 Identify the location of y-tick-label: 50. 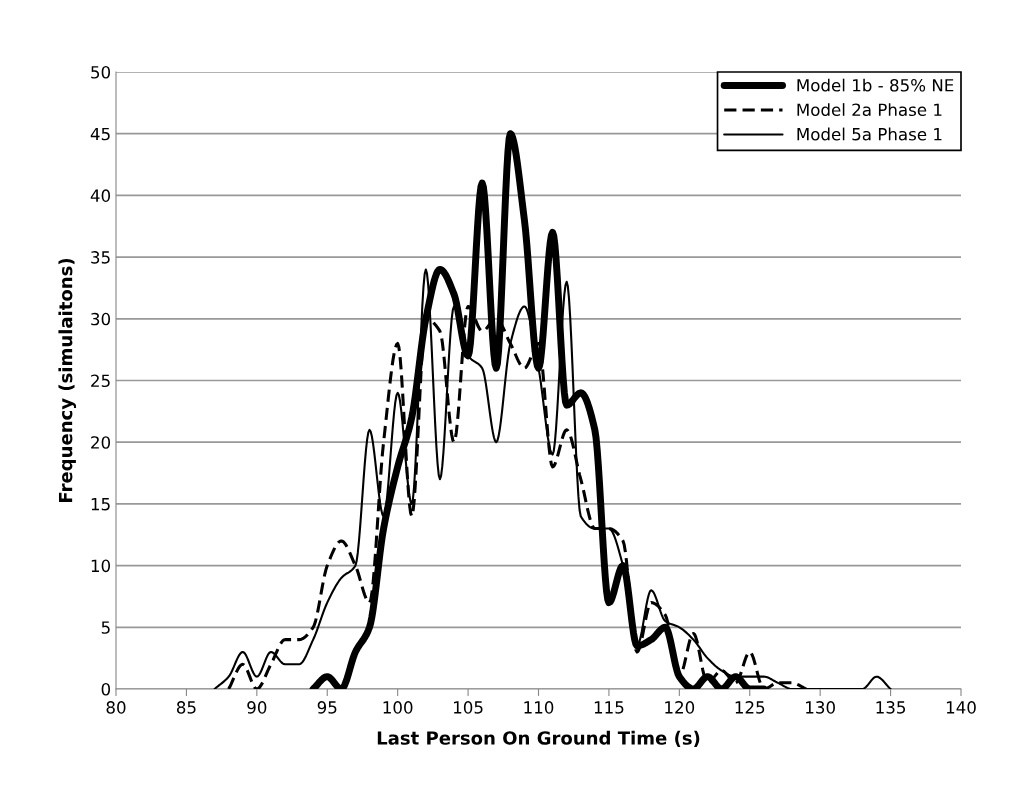
(101, 72).